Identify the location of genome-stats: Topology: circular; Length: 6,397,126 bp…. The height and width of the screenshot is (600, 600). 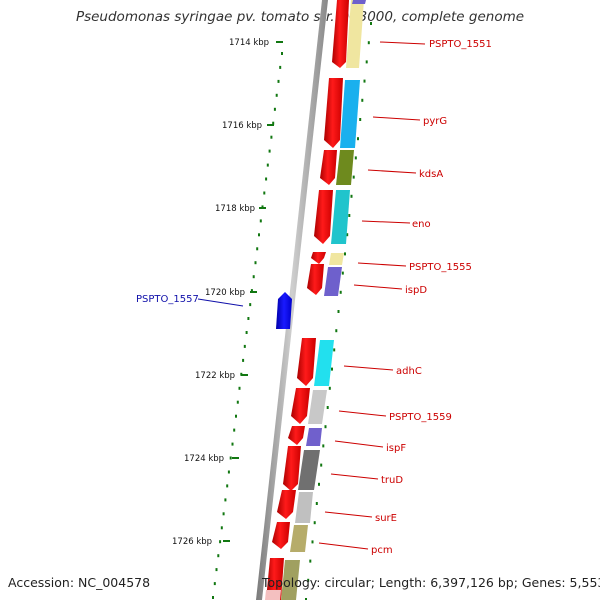
(431, 582).